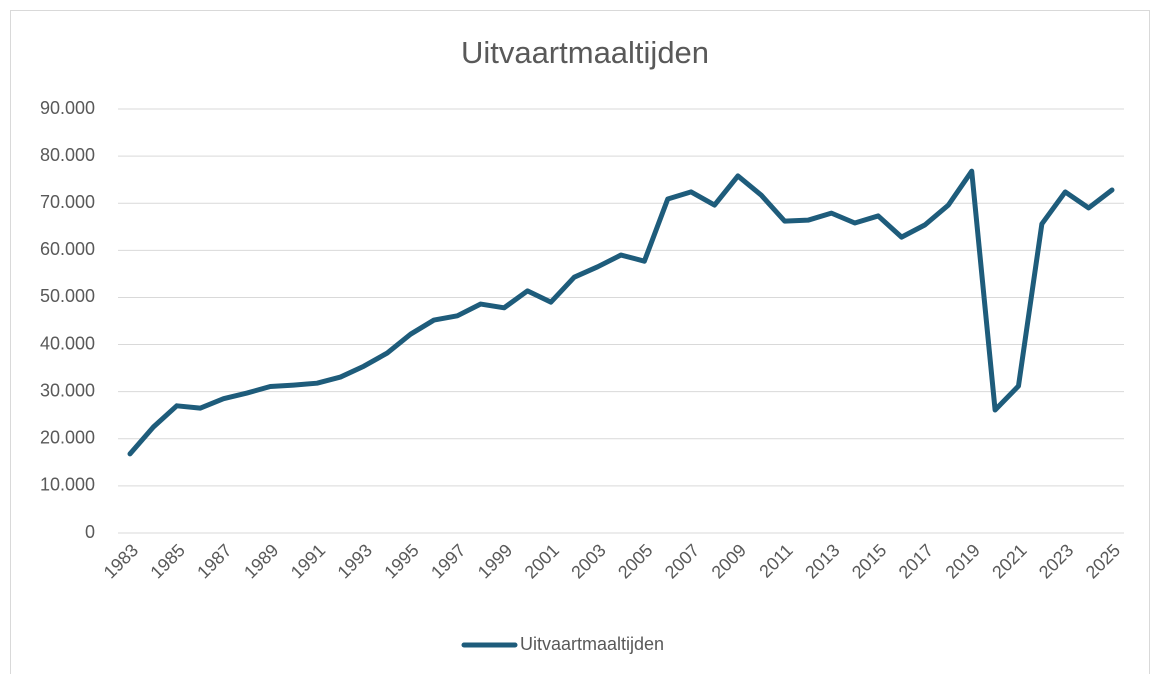  What do you see at coordinates (67, 155) in the screenshot?
I see `y-tick-label: 80.000` at bounding box center [67, 155].